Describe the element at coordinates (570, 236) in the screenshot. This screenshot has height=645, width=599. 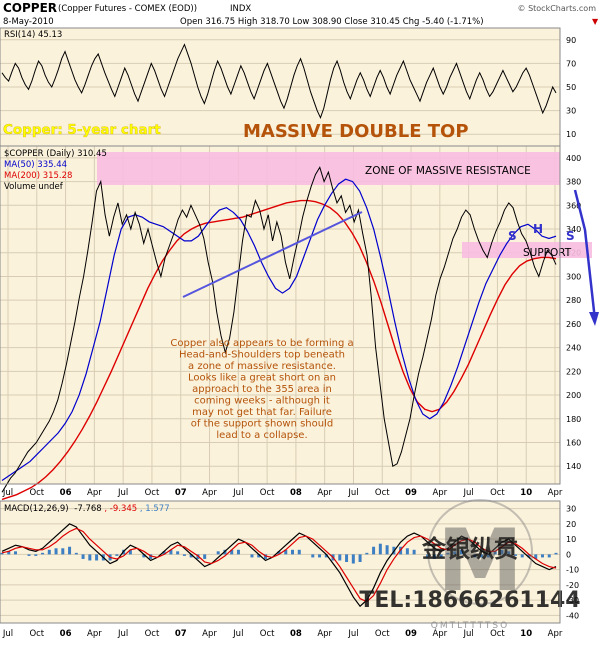
I see `hs-right-shoulder: S` at that location.